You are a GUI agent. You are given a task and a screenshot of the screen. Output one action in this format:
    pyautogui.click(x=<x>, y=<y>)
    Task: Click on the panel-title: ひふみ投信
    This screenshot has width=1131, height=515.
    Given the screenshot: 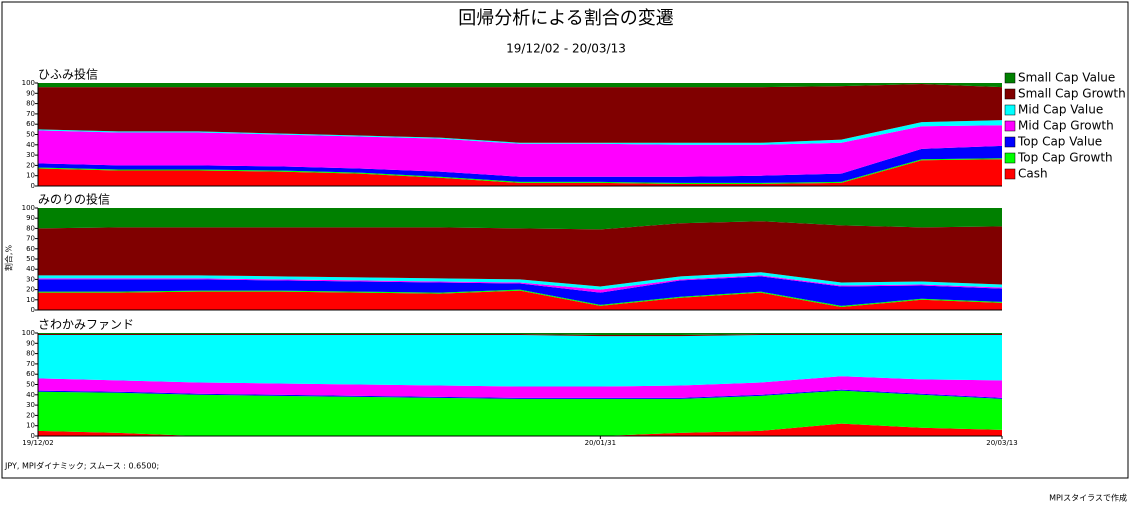 What is the action you would take?
    pyautogui.click(x=68, y=74)
    